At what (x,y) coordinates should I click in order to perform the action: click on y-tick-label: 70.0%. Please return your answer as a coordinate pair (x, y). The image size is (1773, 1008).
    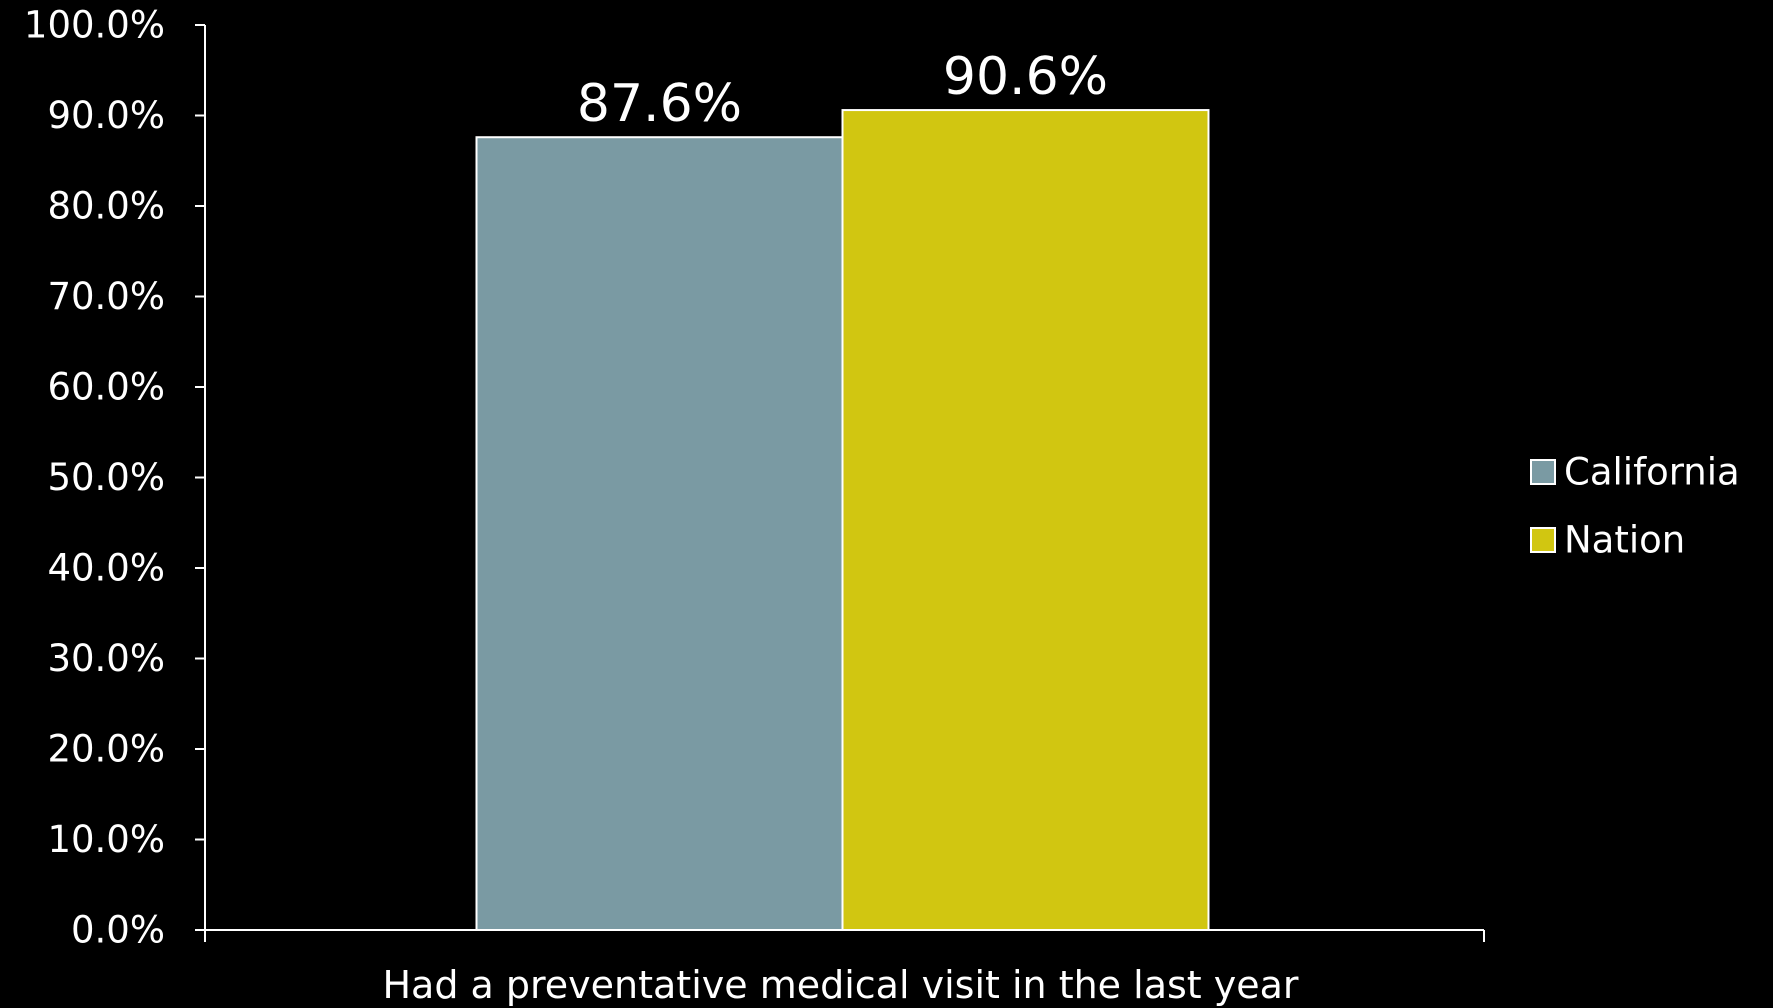
    Looking at the image, I should click on (106, 296).